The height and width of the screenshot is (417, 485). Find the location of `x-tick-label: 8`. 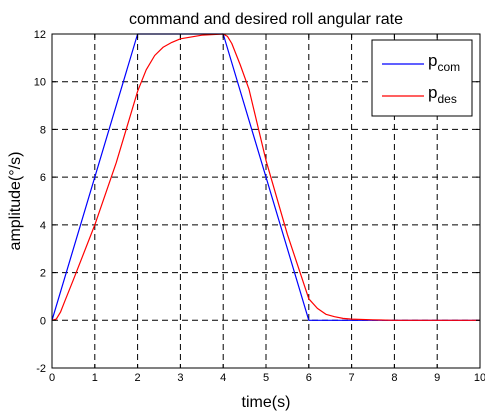

x-tick-label: 8 is located at coordinates (394, 378).